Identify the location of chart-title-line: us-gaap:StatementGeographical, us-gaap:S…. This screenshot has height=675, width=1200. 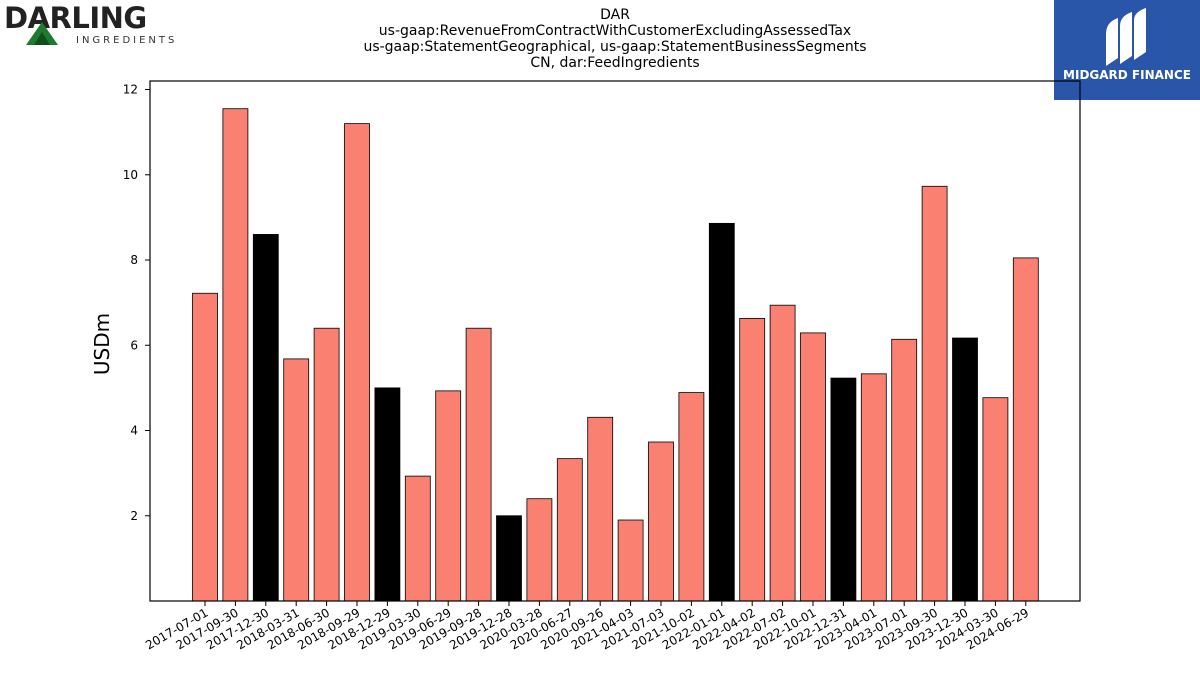
(615, 47).